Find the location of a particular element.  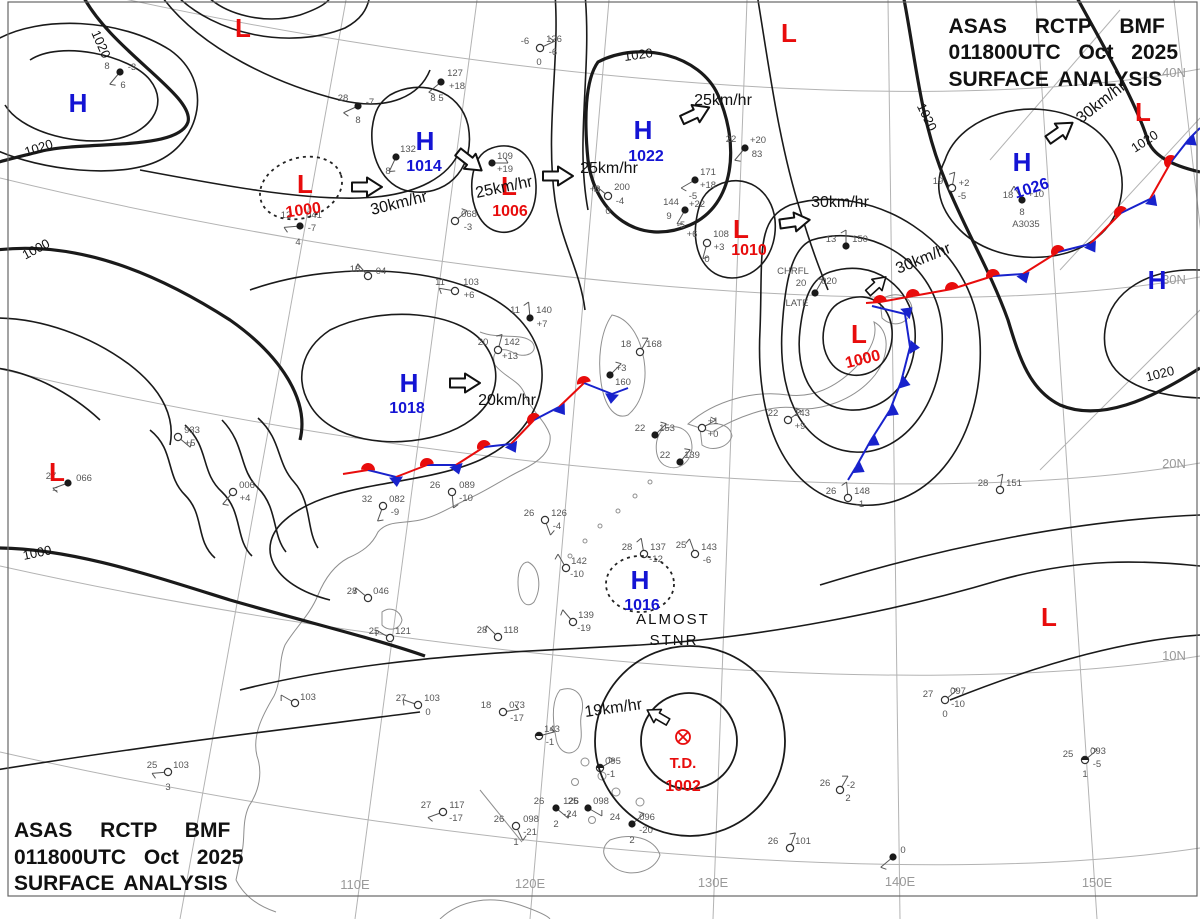

station-plot: 933+5 is located at coordinates (186, 437).